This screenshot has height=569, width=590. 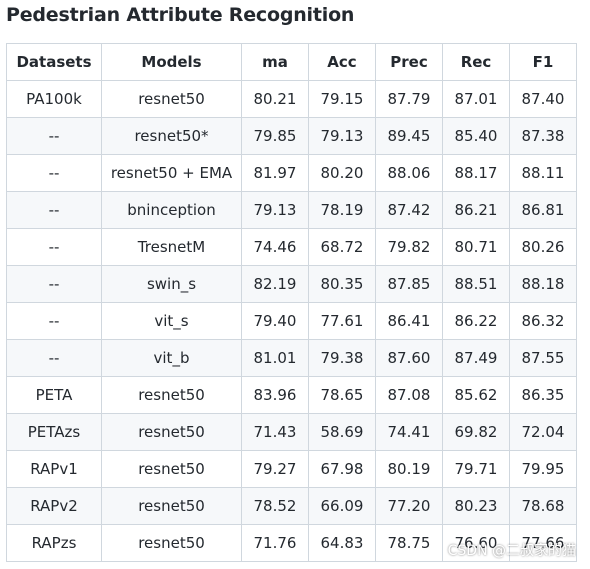 I want to click on prec-cell: 86.41, so click(x=409, y=321).